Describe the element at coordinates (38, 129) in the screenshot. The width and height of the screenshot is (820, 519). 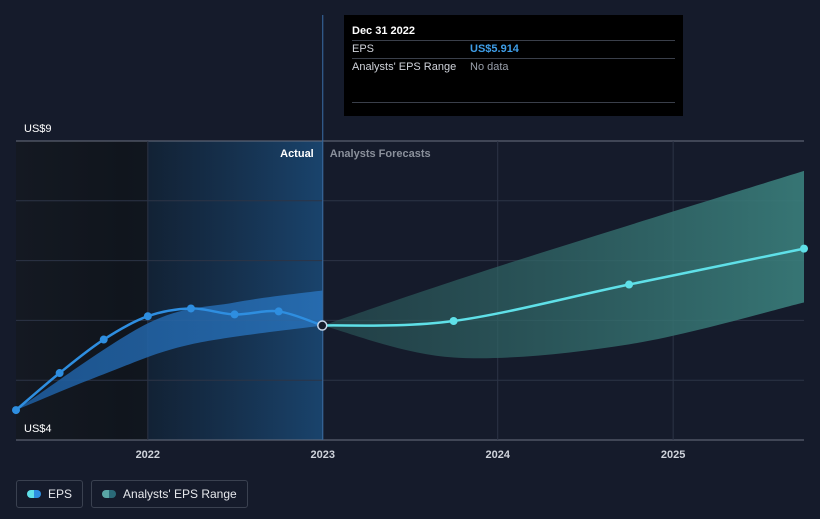
I see `y-tick-label: US$9` at that location.